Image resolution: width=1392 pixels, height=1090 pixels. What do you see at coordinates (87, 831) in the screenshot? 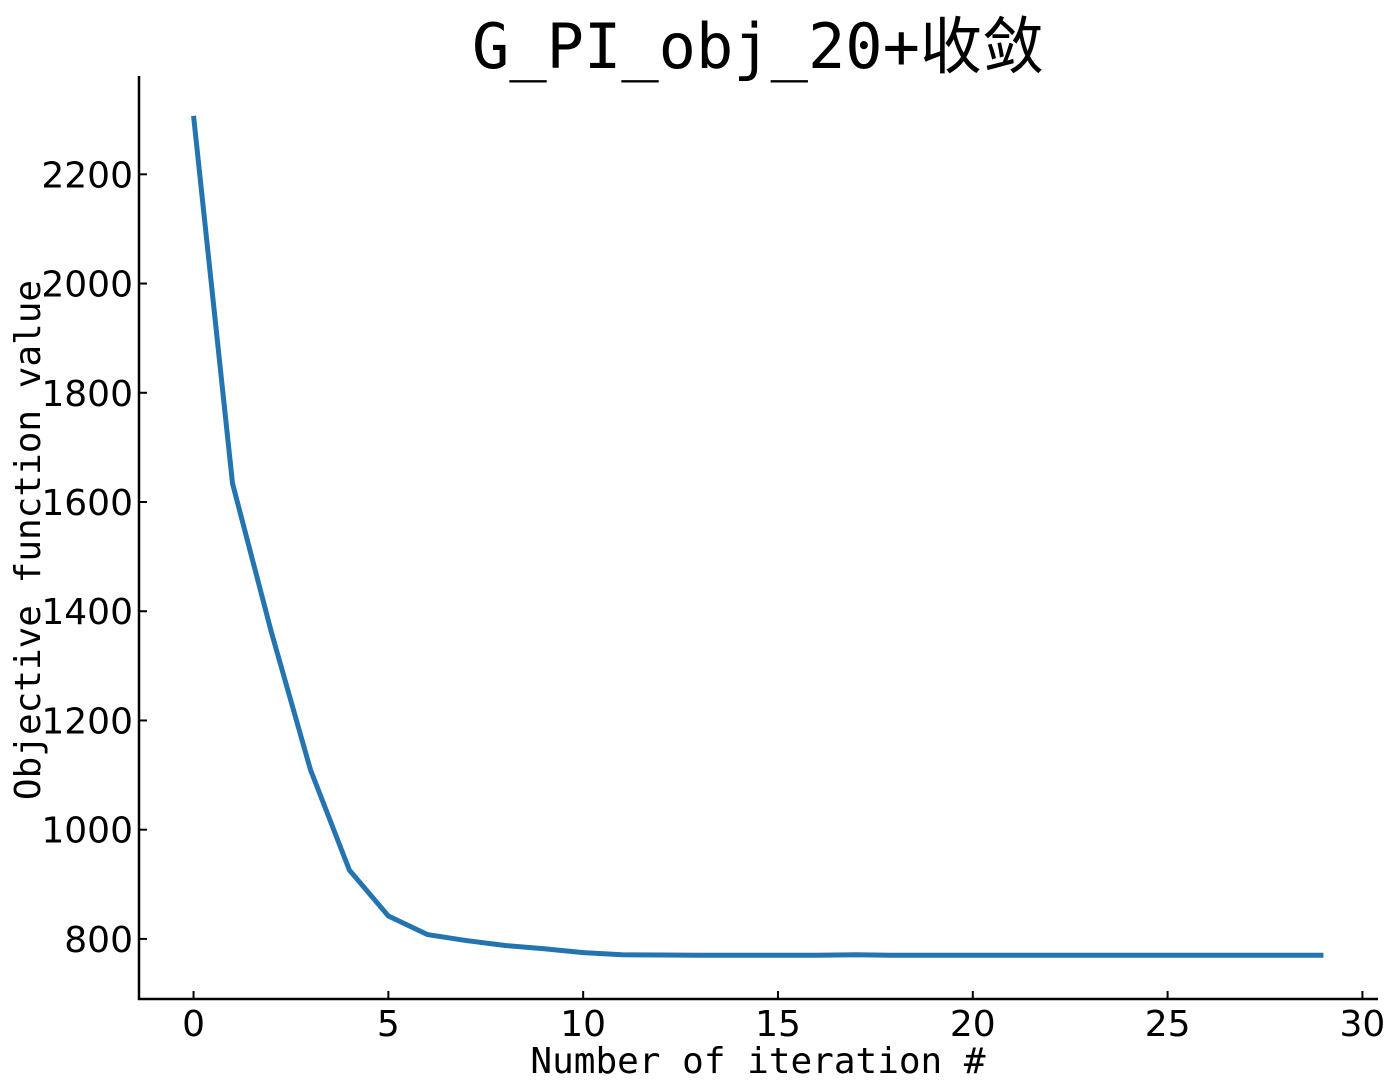
I see `y-tick-label: 1000` at bounding box center [87, 831].